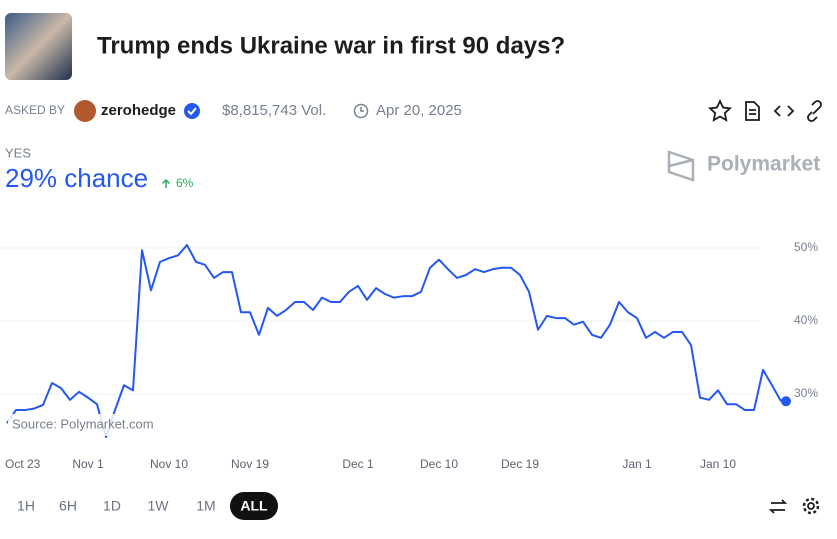 The height and width of the screenshot is (539, 837). I want to click on verified-check, so click(192, 111).